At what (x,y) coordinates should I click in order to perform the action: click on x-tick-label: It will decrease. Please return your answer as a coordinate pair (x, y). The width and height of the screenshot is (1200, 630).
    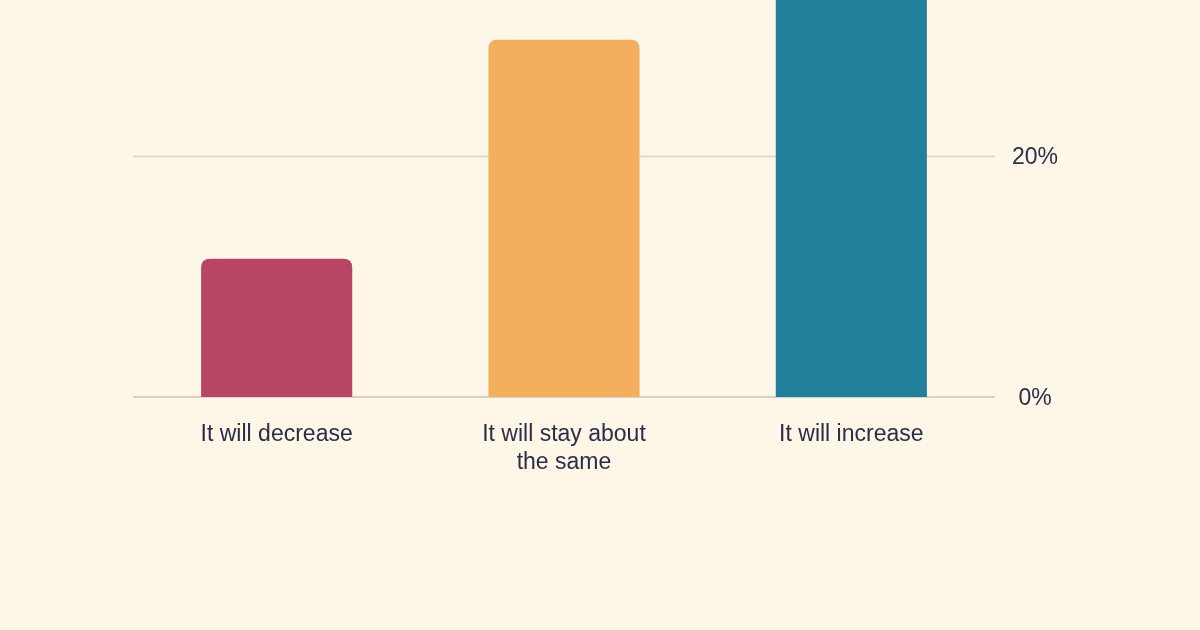
    Looking at the image, I should click on (276, 433).